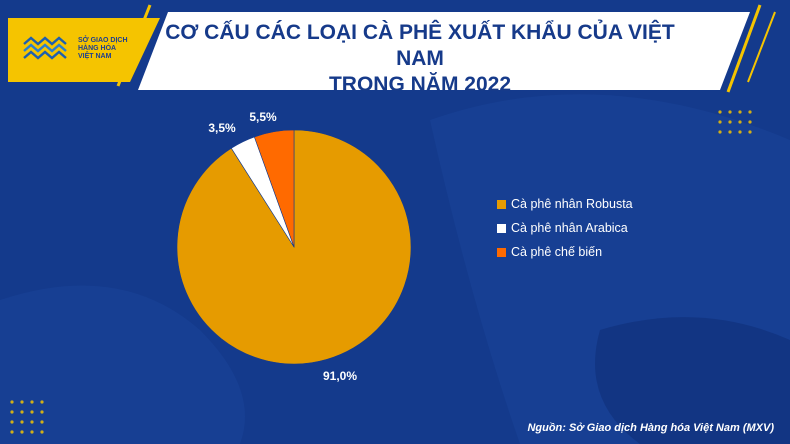 This screenshot has height=444, width=790. Describe the element at coordinates (103, 40) in the screenshot. I see `logo-line: SỞ GIAO DỊCH` at that location.